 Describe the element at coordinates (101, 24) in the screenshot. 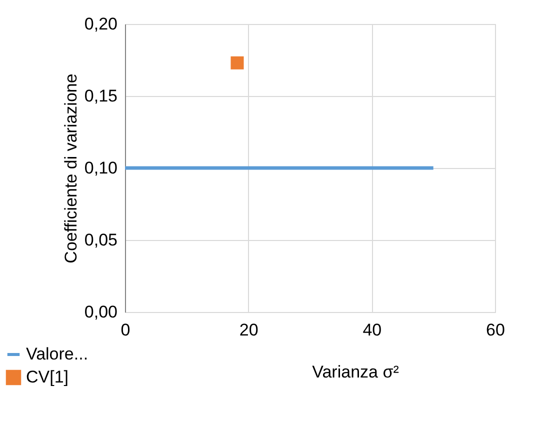

I see `y-tick-label: 0,20` at that location.